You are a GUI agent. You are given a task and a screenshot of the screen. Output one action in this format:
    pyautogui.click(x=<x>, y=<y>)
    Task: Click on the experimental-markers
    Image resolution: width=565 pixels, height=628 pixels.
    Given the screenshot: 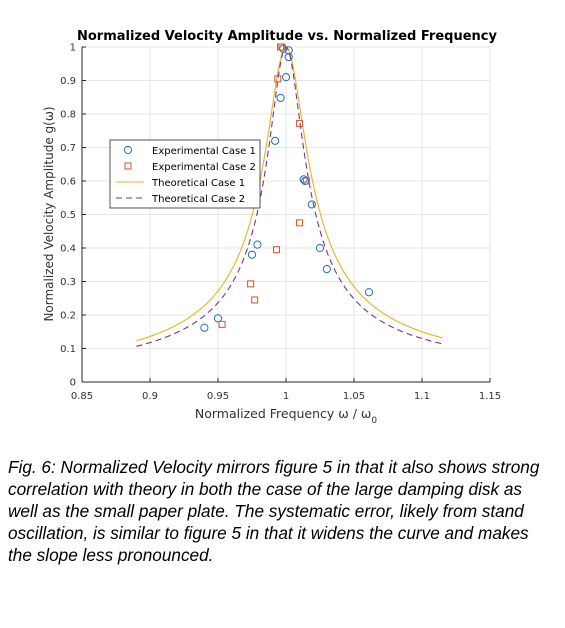 What is the action you would take?
    pyautogui.click(x=287, y=187)
    